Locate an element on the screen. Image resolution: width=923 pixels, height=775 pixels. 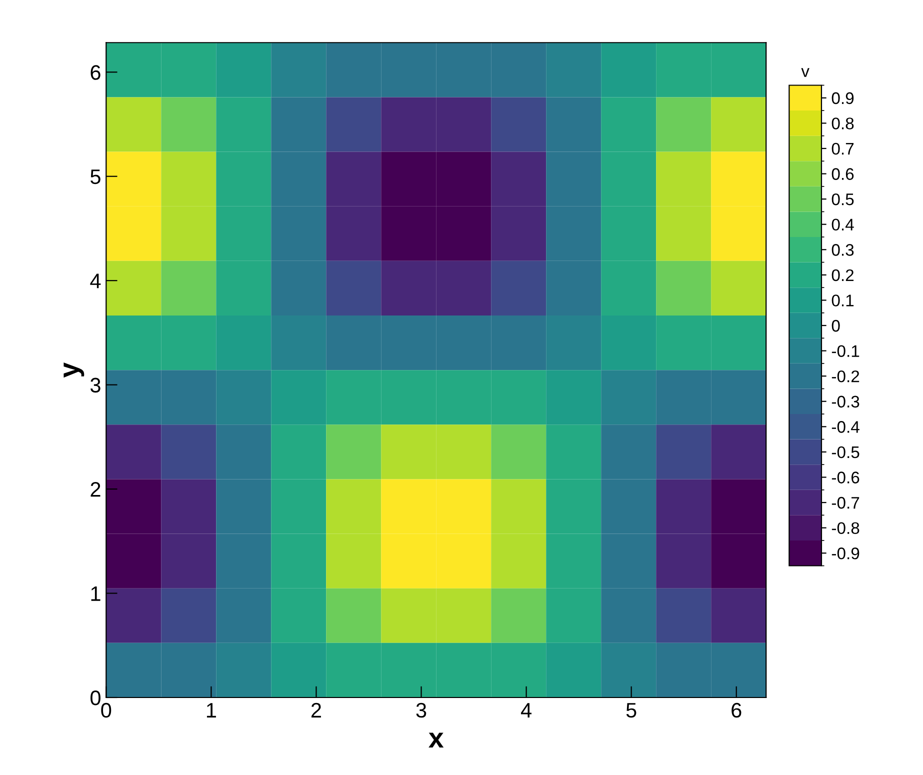
x-tick-label: 1 is located at coordinates (211, 710).